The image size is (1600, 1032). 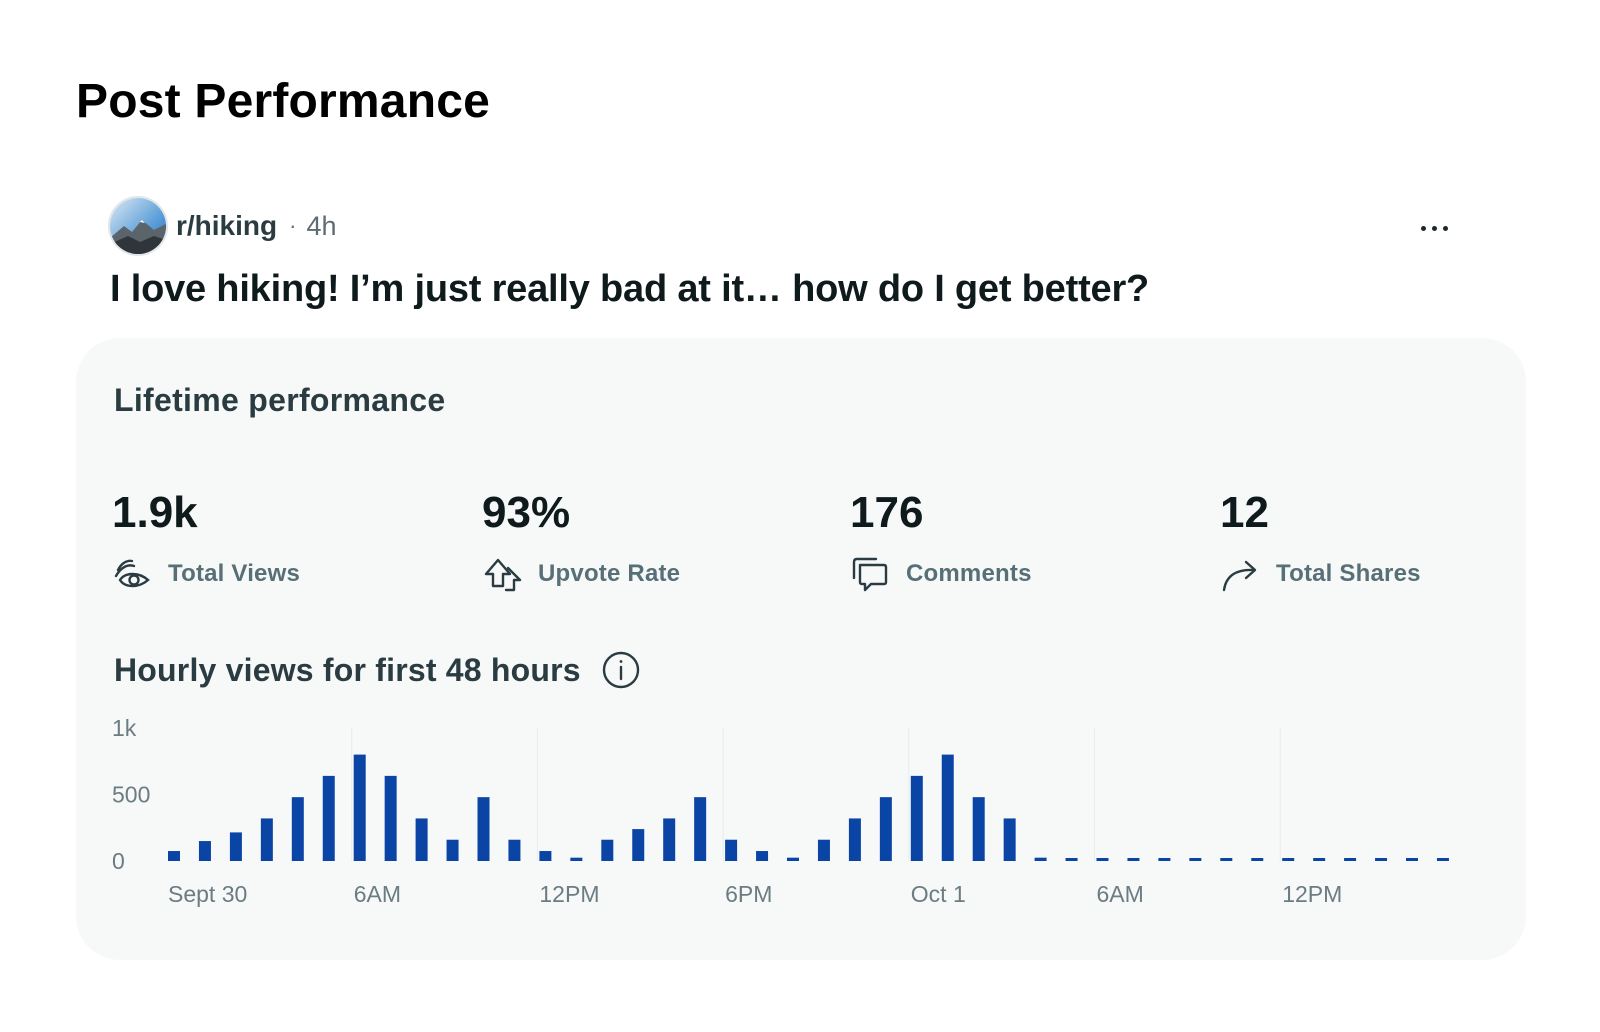 I want to click on stat-value: 1.9k, so click(x=155, y=512).